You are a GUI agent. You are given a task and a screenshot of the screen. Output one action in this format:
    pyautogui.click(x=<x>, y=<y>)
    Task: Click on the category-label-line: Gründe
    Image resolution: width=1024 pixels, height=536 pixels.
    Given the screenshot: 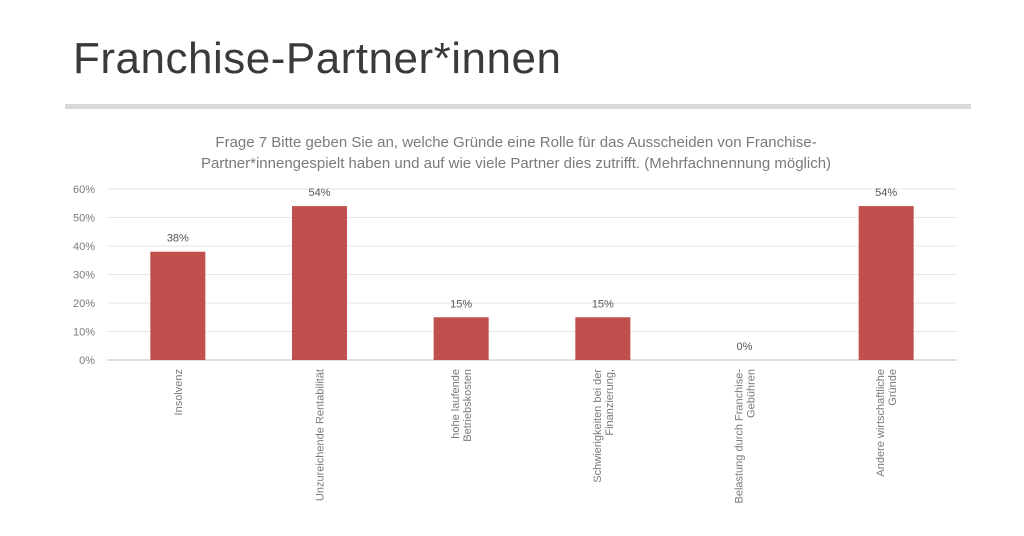 What is the action you would take?
    pyautogui.click(x=893, y=387)
    